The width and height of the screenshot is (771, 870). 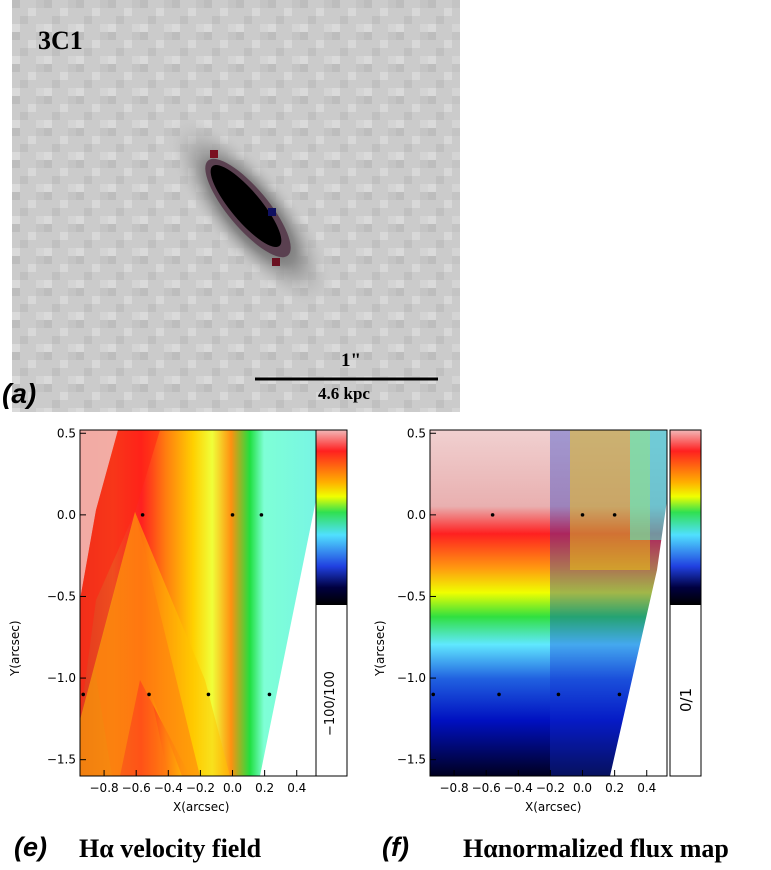 I want to click on velocity-map, so click(x=198, y=603).